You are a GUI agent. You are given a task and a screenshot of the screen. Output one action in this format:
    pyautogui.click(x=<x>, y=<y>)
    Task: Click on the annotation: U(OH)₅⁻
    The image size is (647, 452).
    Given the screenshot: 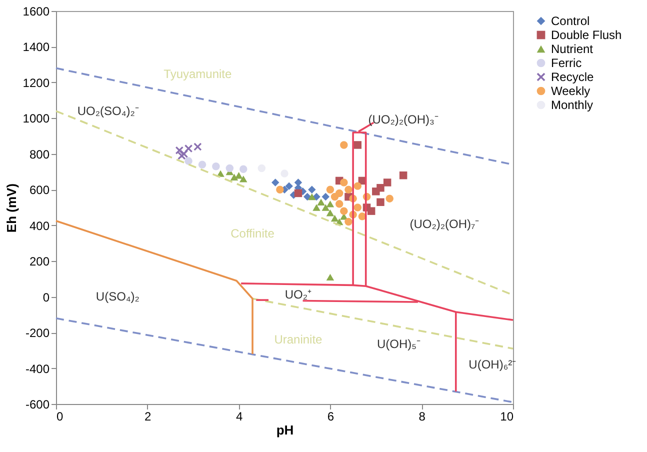 What is the action you would take?
    pyautogui.click(x=398, y=343)
    